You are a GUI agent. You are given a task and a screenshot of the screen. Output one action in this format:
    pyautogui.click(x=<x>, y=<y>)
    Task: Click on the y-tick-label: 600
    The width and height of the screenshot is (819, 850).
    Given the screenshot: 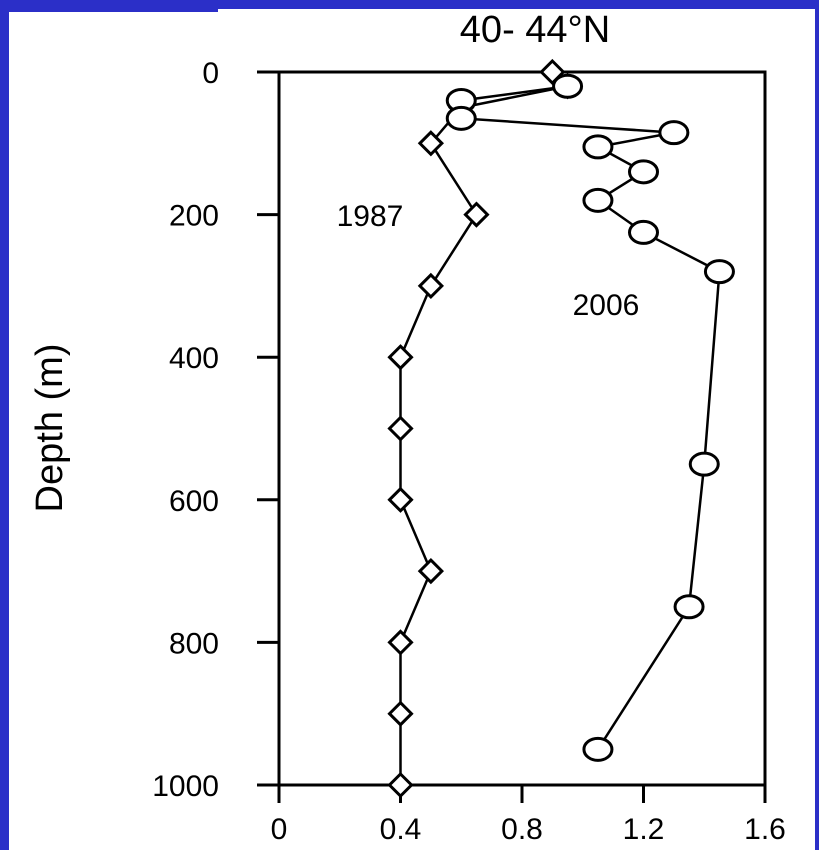 What is the action you would take?
    pyautogui.click(x=194, y=501)
    